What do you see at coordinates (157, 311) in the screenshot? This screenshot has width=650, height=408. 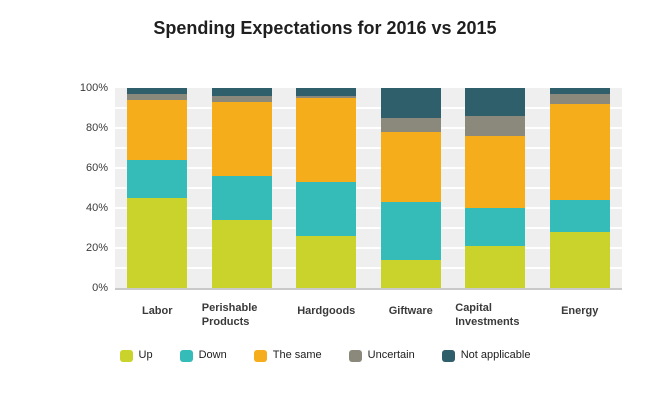 I see `category-label: Labor` at bounding box center [157, 311].